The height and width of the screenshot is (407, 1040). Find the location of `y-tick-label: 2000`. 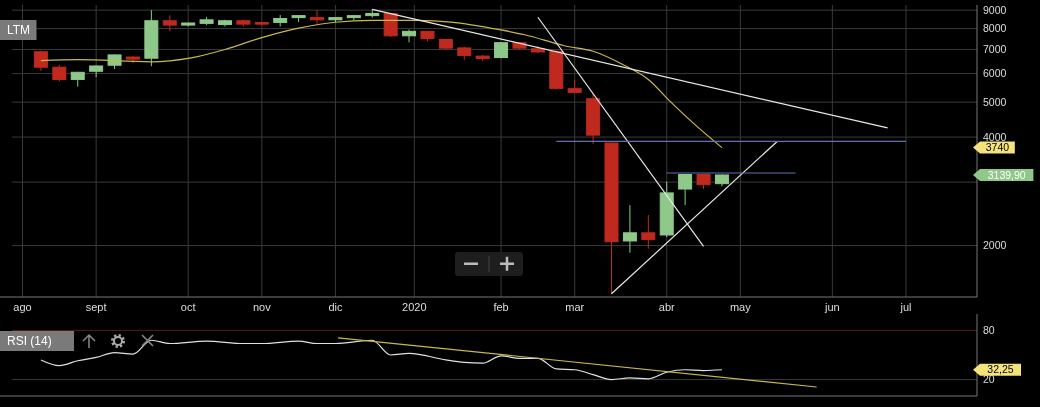

y-tick-label: 2000 is located at coordinates (995, 245).